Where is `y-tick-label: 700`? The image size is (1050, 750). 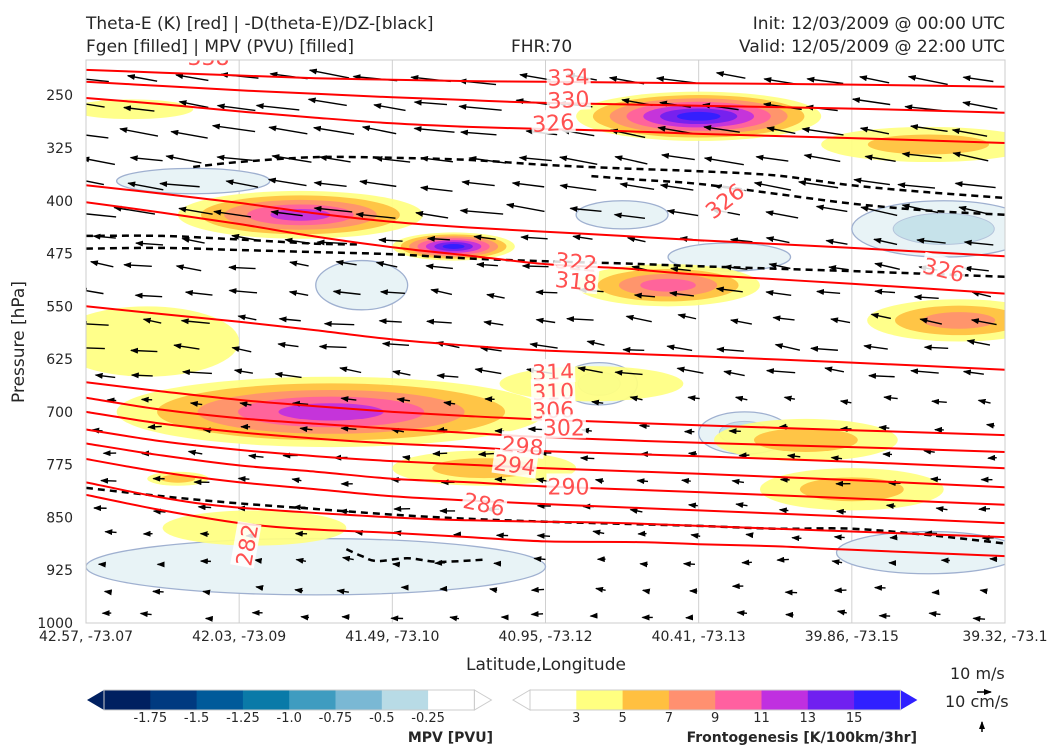
y-tick-label: 700 is located at coordinates (59, 413).